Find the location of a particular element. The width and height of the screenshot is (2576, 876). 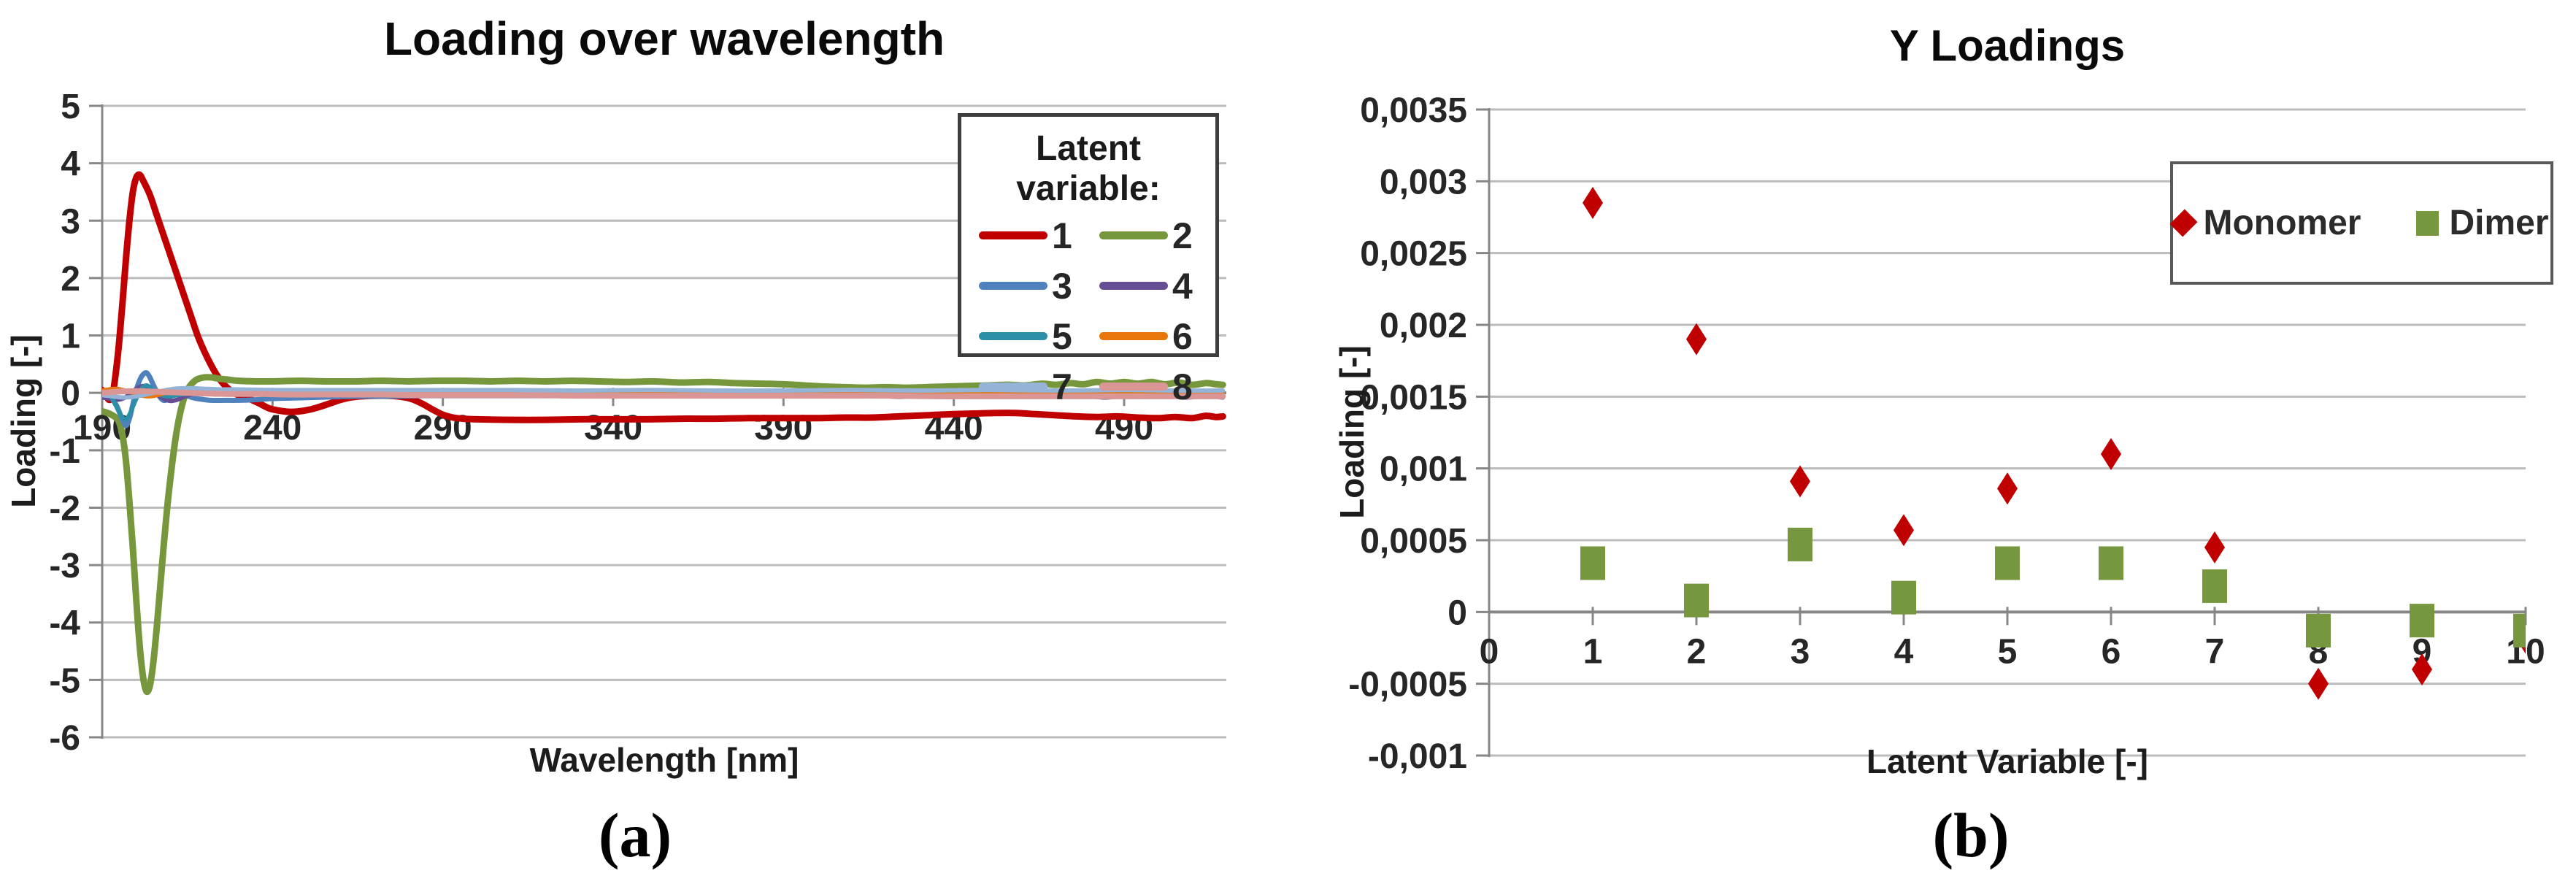

y-tick-label: 0,0035 is located at coordinates (1413, 110).